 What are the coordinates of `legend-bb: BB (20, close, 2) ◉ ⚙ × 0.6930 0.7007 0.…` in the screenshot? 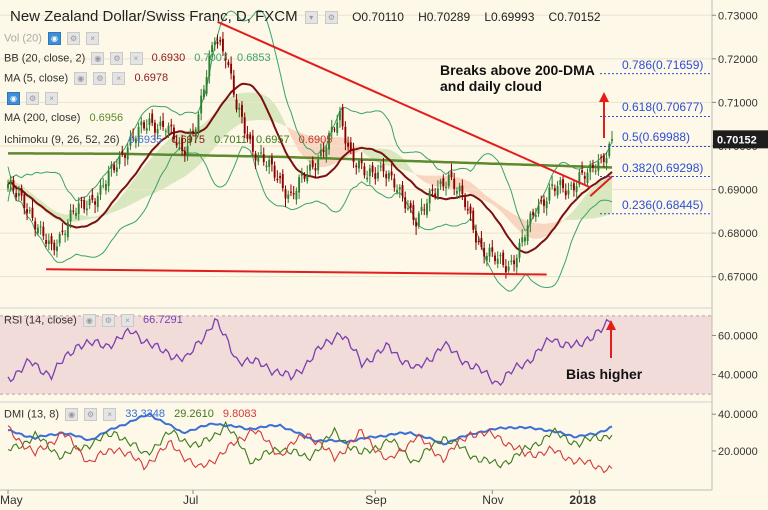 It's located at (137, 58).